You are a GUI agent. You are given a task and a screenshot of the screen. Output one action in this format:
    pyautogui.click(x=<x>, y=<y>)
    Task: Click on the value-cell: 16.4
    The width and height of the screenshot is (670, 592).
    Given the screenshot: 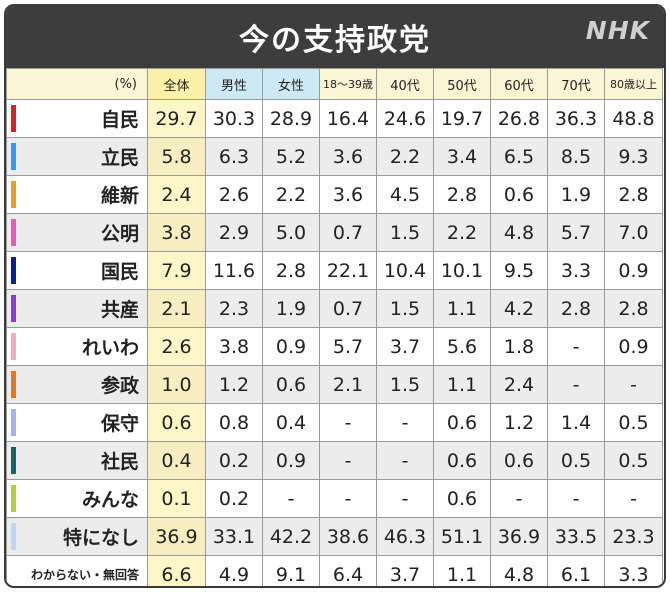 What is the action you would take?
    pyautogui.click(x=348, y=118)
    